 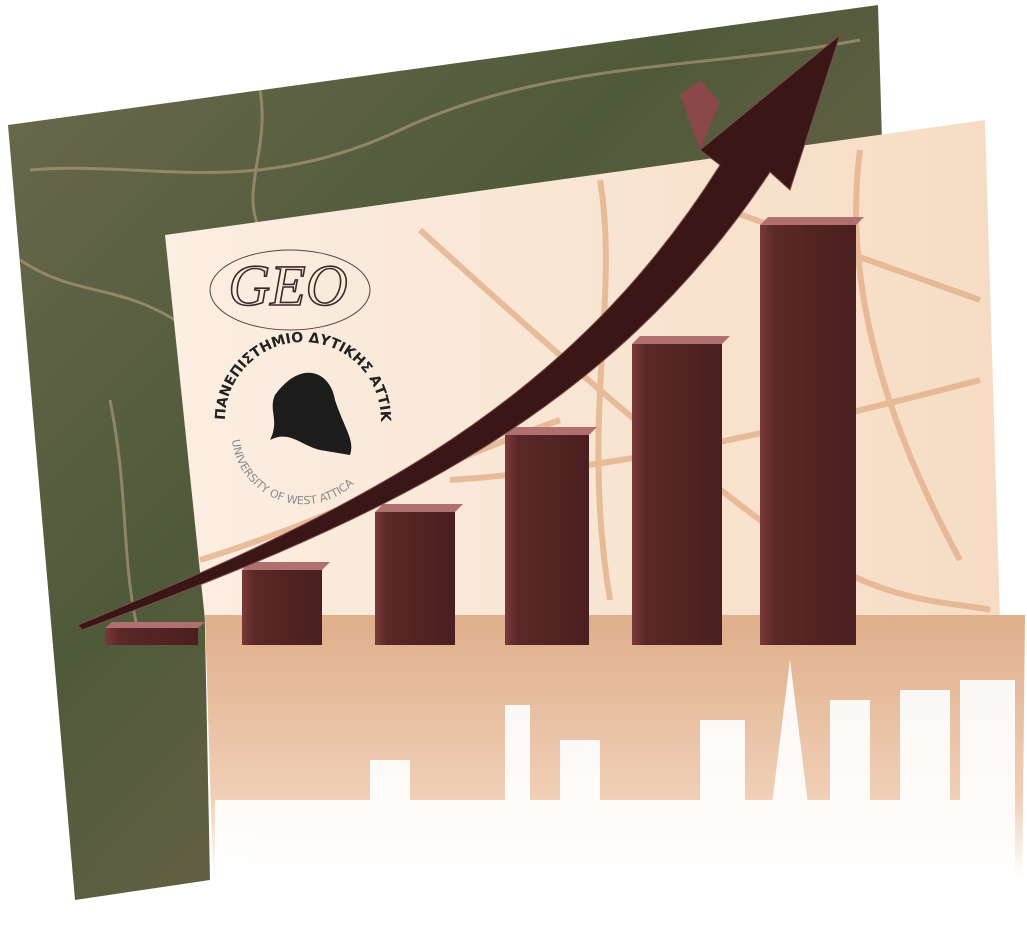 What do you see at coordinates (311, 413) in the screenshot?
I see `logo-emblem` at bounding box center [311, 413].